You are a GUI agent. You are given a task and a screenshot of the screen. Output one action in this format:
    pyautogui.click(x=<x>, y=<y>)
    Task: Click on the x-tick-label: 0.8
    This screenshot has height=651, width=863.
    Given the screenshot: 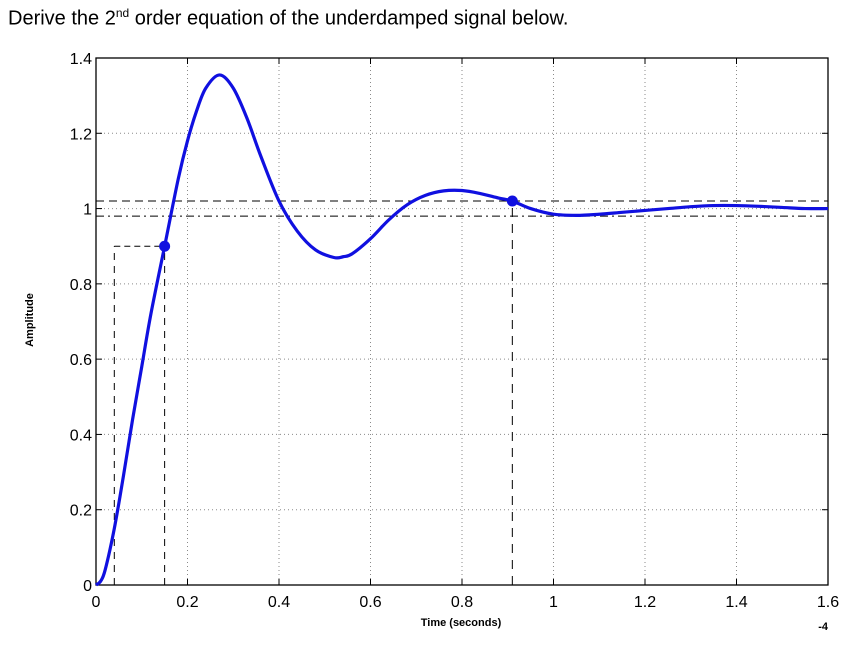 What is the action you would take?
    pyautogui.click(x=462, y=602)
    